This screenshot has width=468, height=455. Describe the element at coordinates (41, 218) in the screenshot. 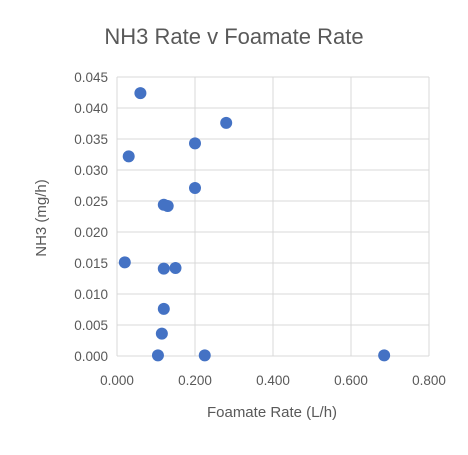

I see `y-axis-title: NH3 (mg/h)` at that location.